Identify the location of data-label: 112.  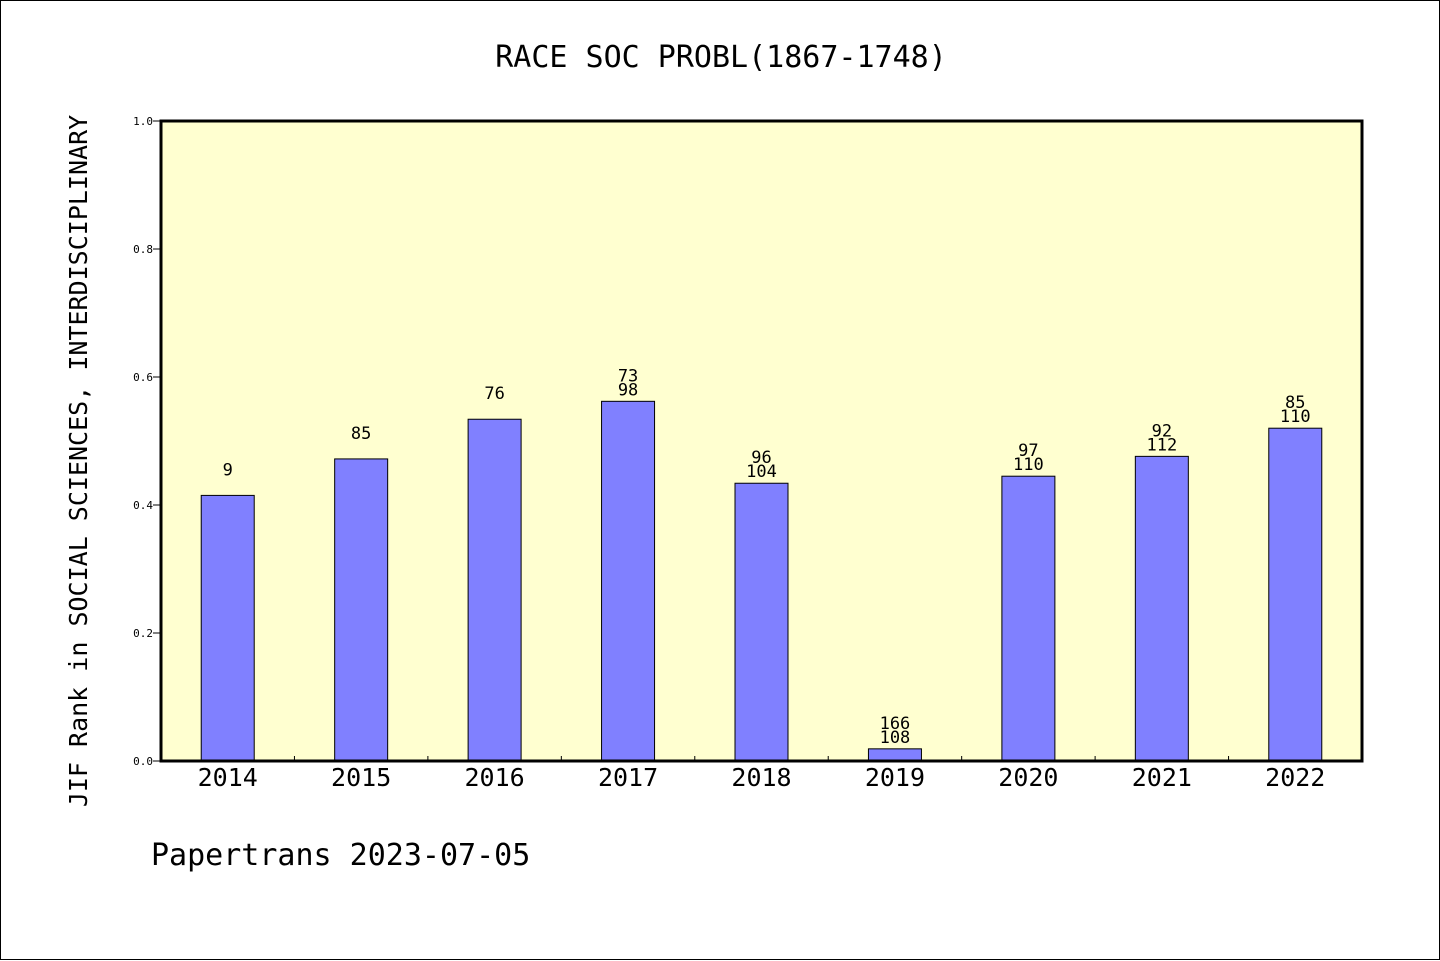
(1161, 445).